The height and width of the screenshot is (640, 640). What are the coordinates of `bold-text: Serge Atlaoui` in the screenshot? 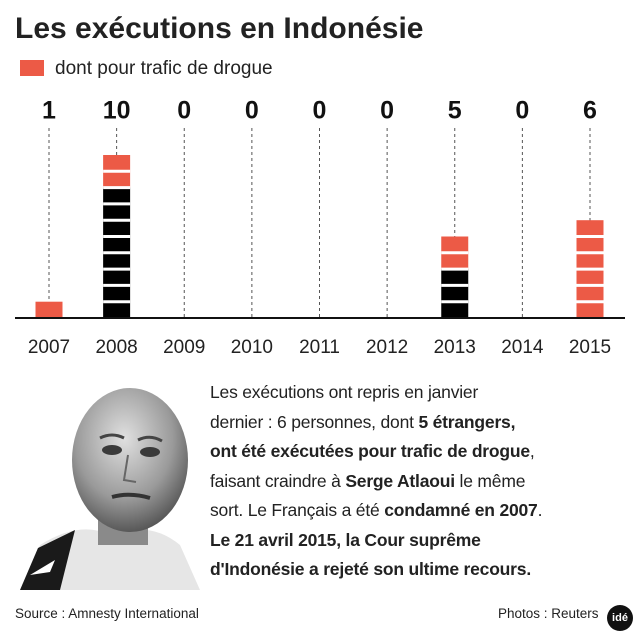 It's located at (400, 480).